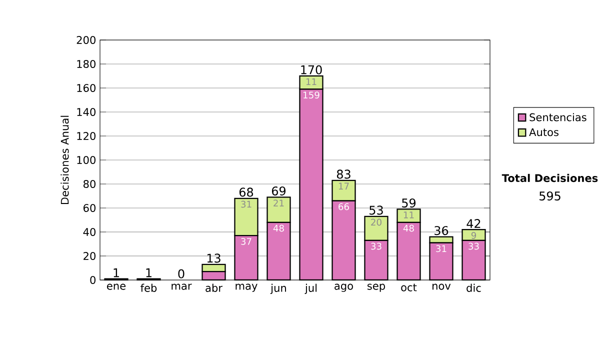  Describe the element at coordinates (90, 208) in the screenshot. I see `y-tick-label: 60` at that location.